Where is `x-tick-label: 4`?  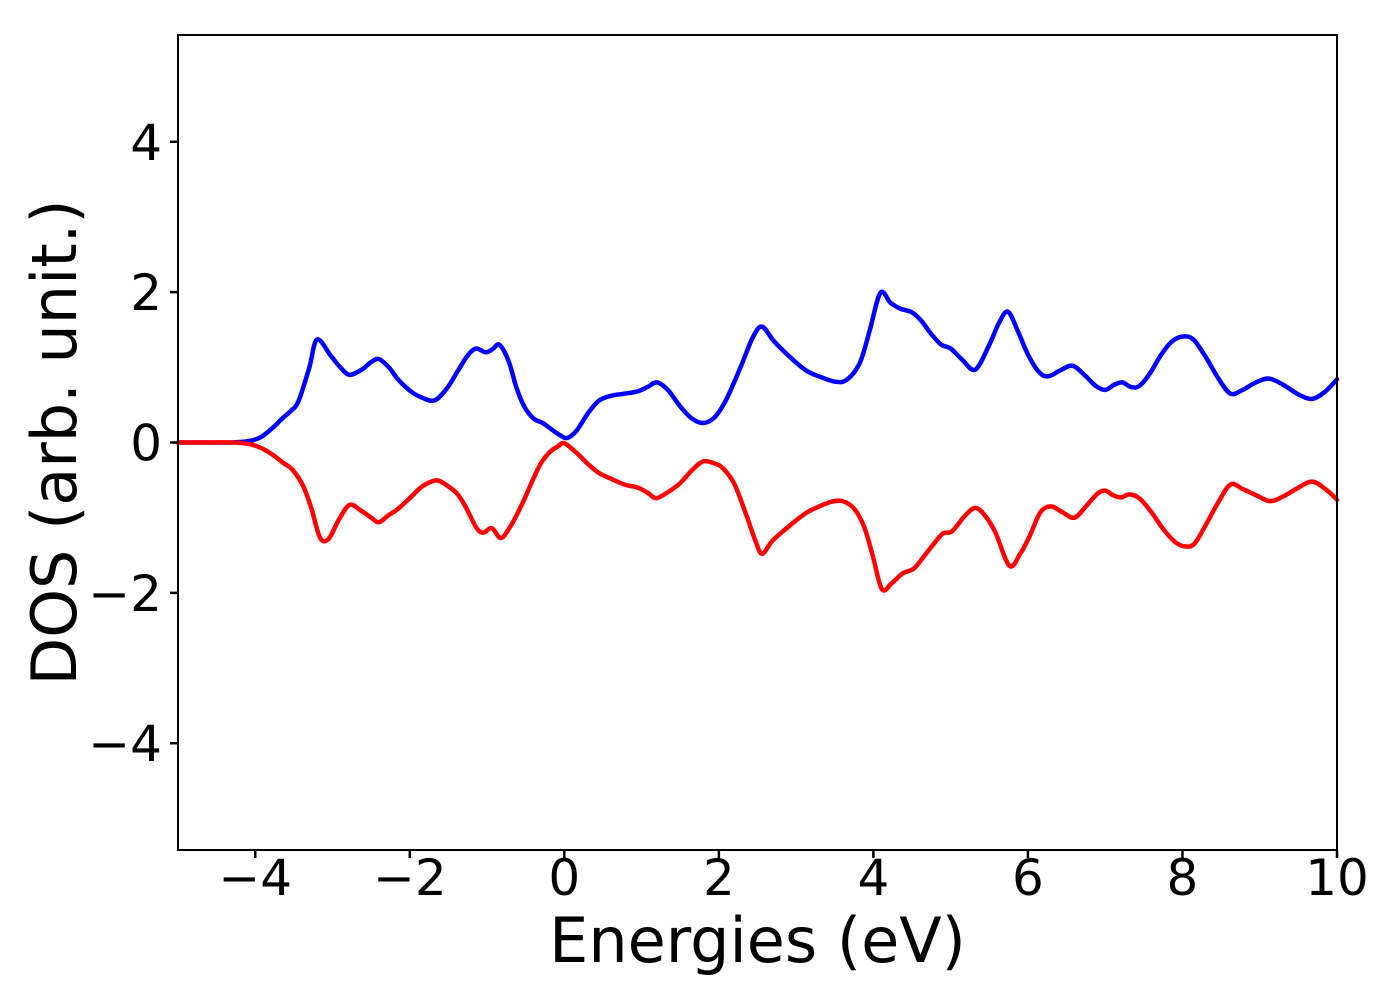 x-tick-label: 4 is located at coordinates (873, 878).